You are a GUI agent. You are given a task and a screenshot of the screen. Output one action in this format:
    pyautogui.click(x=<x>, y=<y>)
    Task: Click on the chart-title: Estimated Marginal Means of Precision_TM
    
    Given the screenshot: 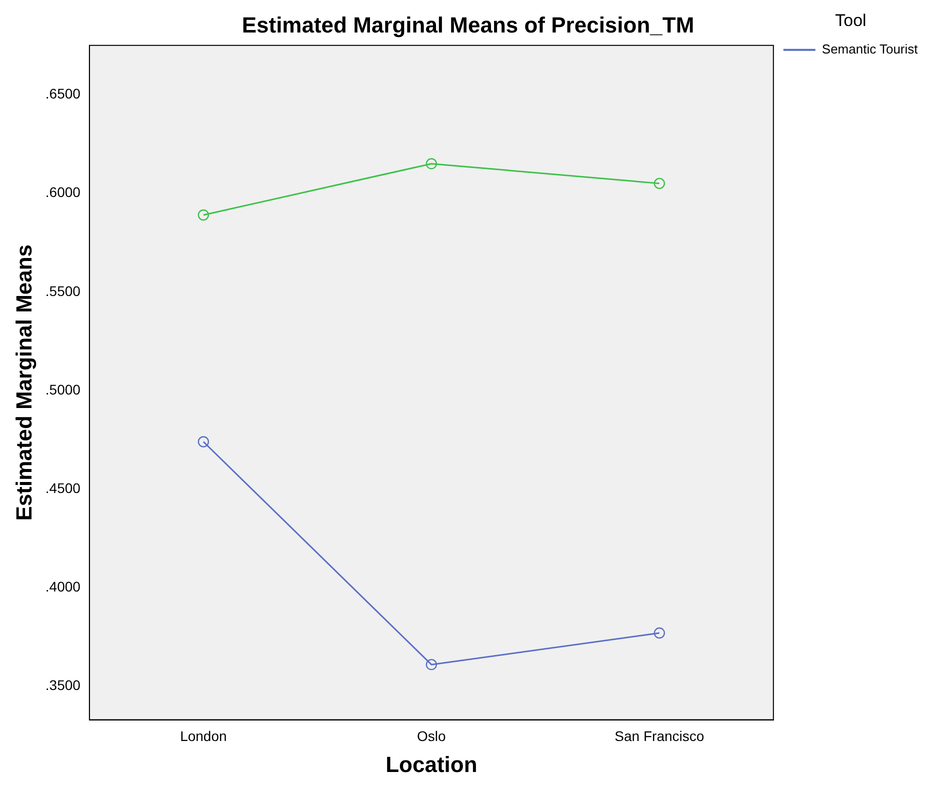 What is the action you would take?
    pyautogui.click(x=468, y=25)
    